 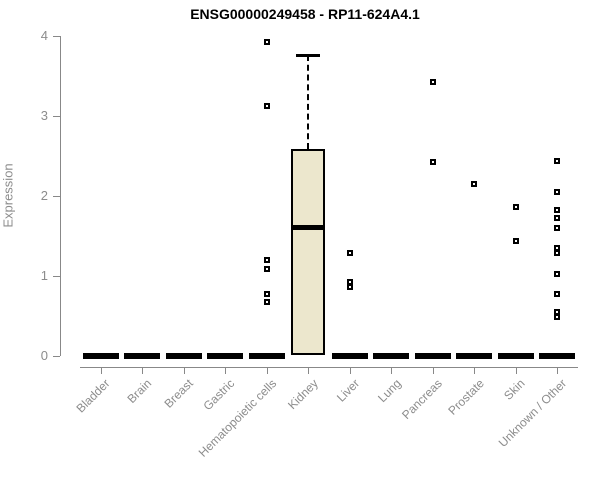 I want to click on category-label: Pancreas, so click(x=422, y=399).